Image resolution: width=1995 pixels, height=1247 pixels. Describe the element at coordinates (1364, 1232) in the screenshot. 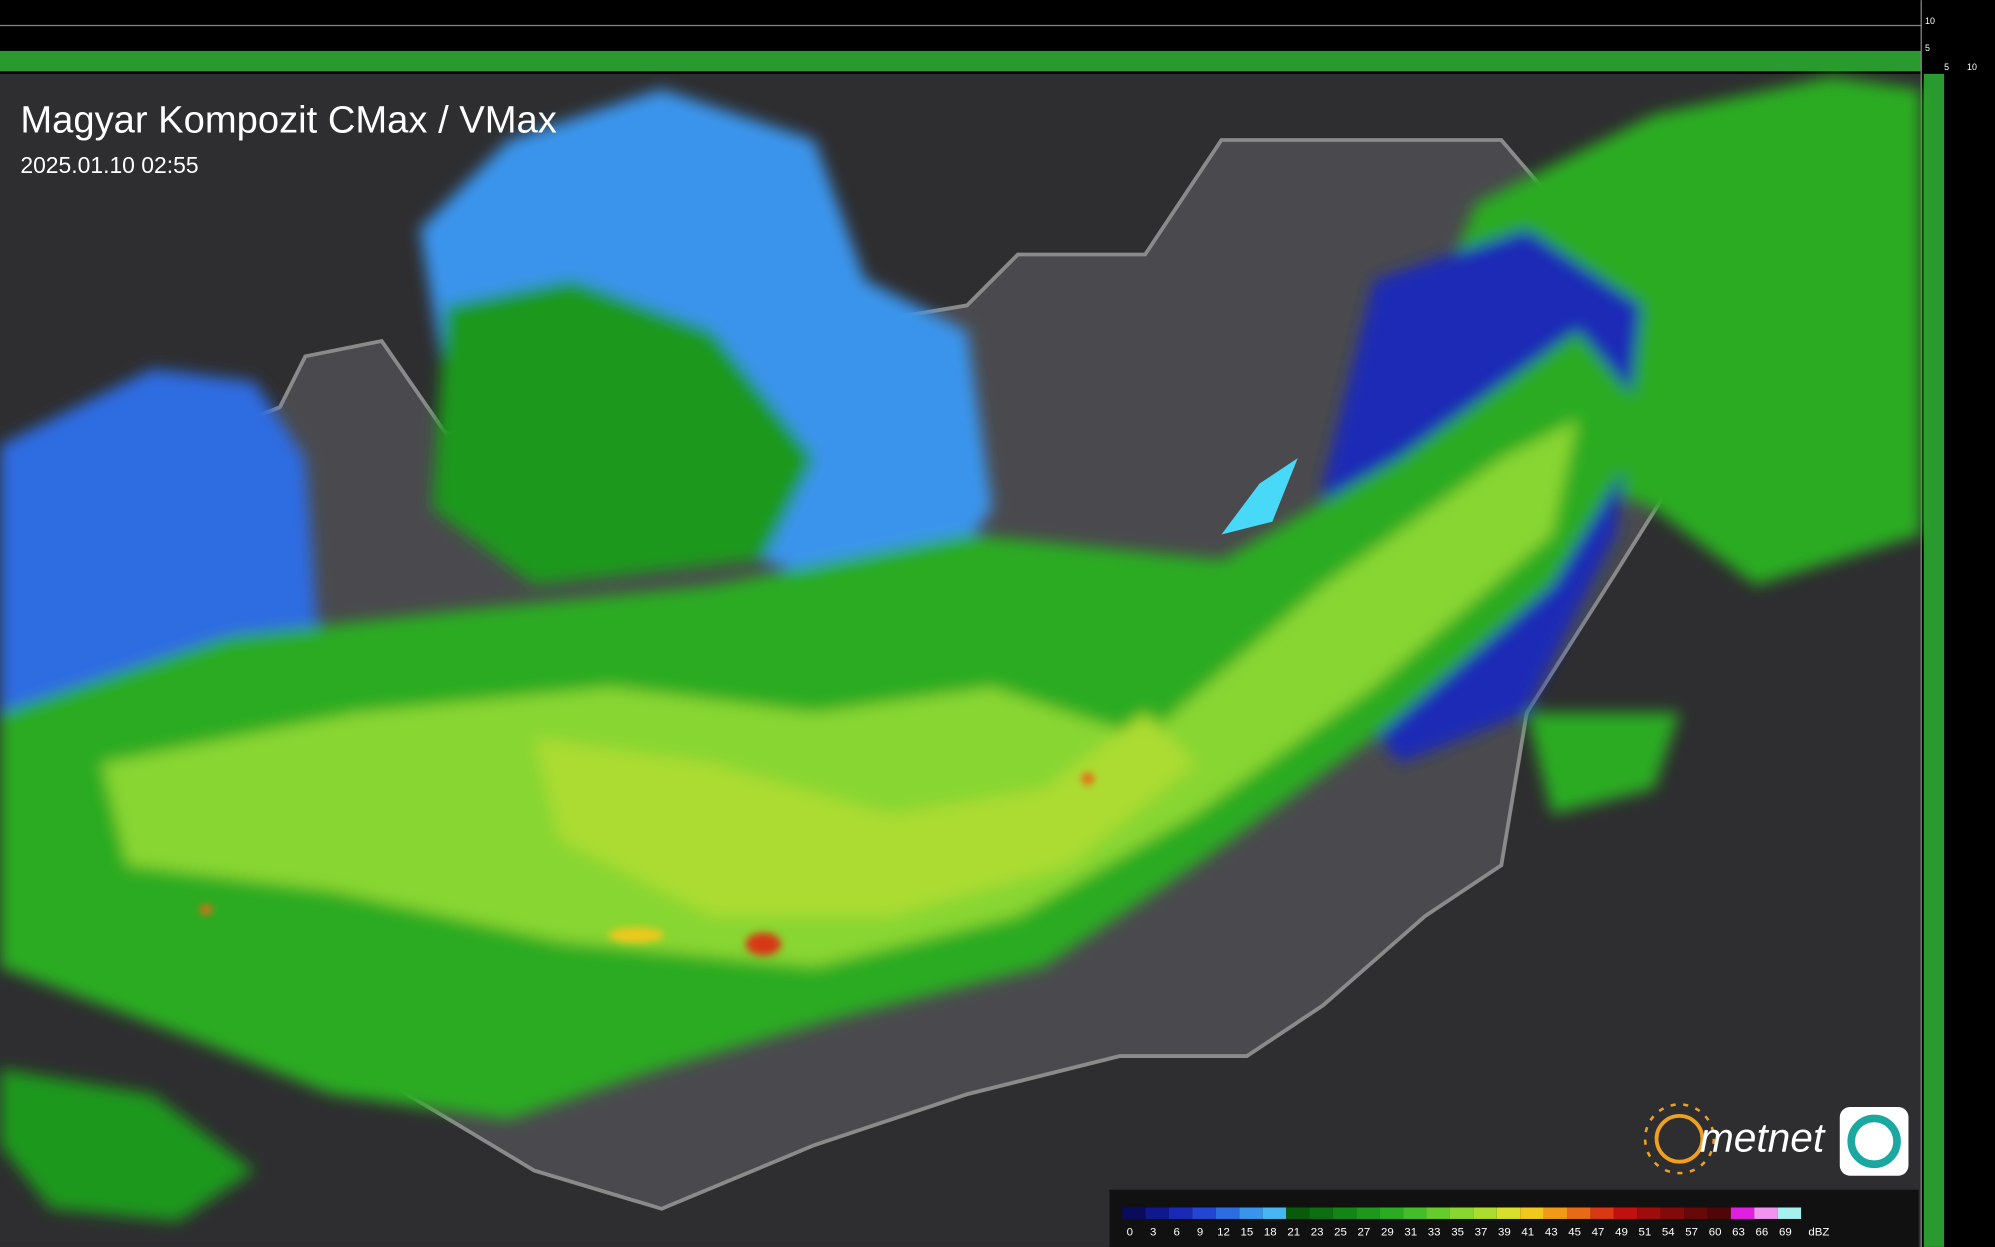

I see `legend-label: 27` at that location.